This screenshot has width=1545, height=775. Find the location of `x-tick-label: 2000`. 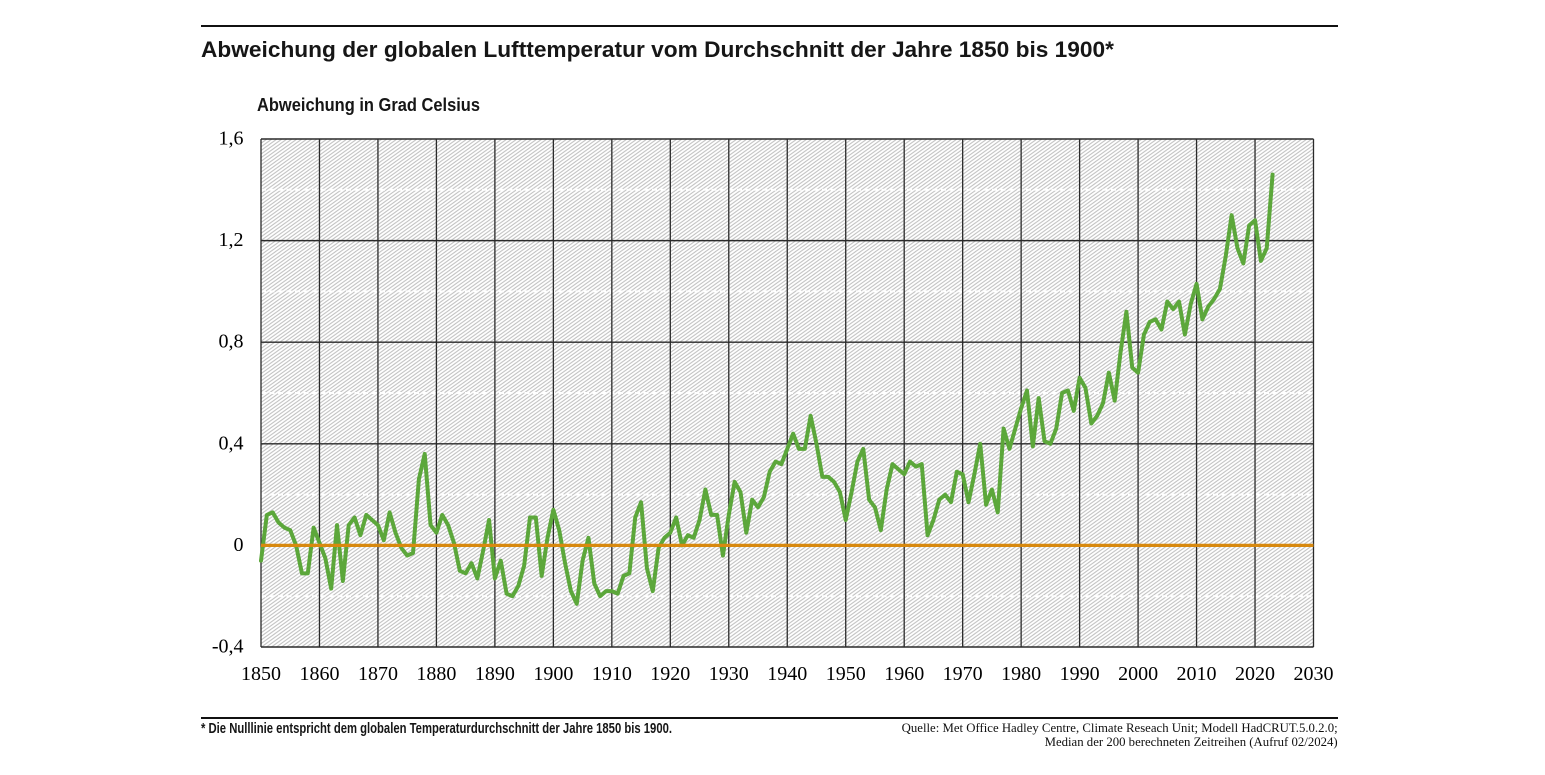

x-tick-label: 2000 is located at coordinates (1138, 674).